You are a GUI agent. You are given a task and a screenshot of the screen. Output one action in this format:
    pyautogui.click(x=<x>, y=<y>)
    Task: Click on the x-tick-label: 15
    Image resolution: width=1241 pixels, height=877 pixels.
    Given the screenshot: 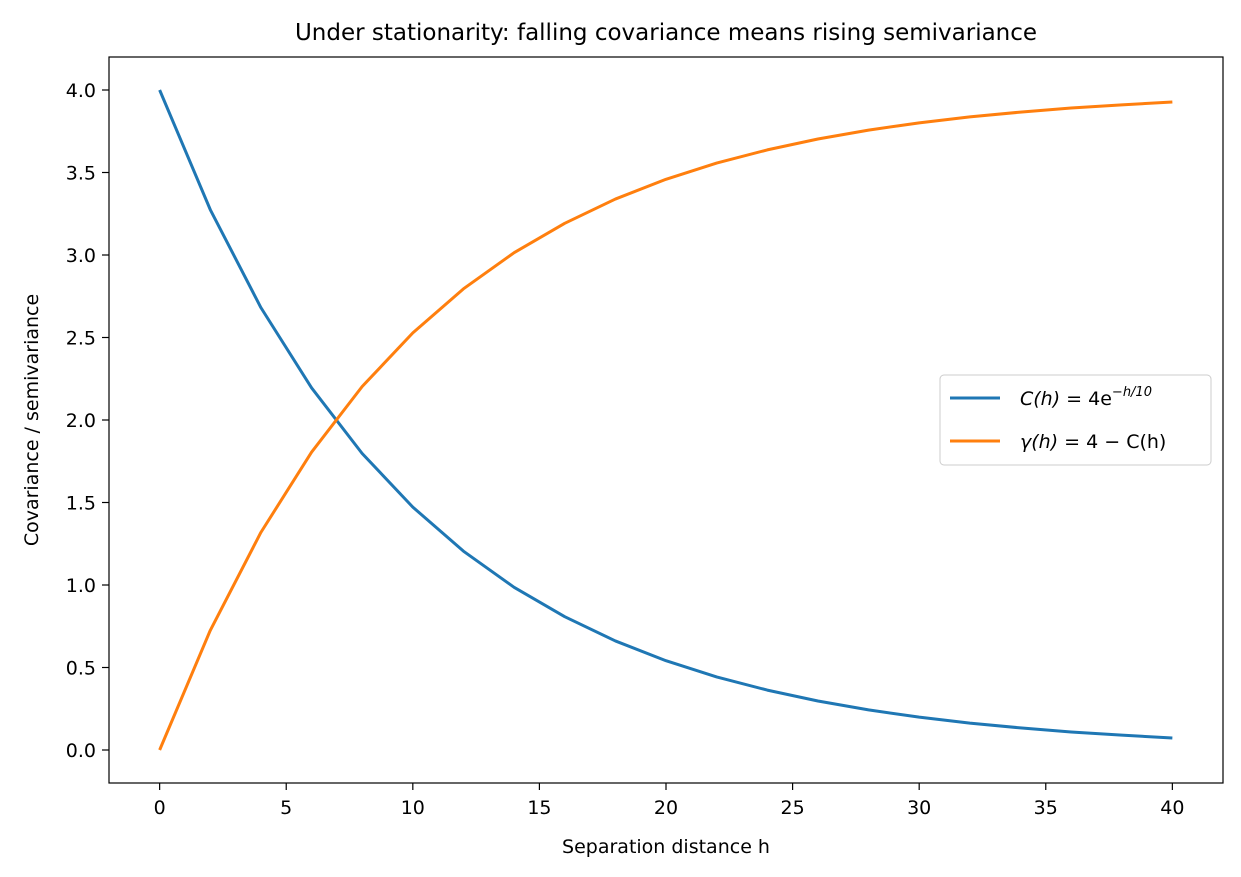 What is the action you would take?
    pyautogui.click(x=539, y=808)
    